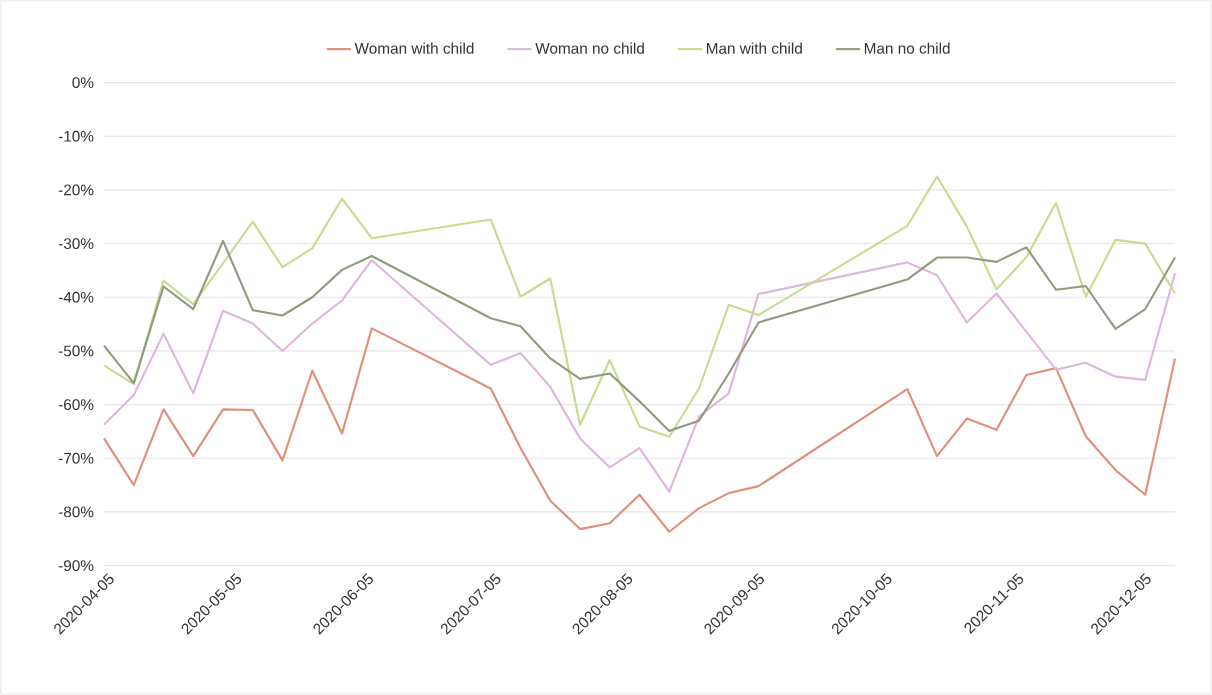  Describe the element at coordinates (76, 566) in the screenshot. I see `y-tick-label: -90%` at that location.